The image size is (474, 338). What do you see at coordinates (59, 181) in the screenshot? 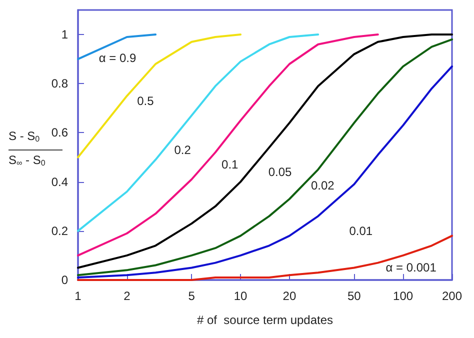
I see `y-tick-label: 0.4` at bounding box center [59, 181].